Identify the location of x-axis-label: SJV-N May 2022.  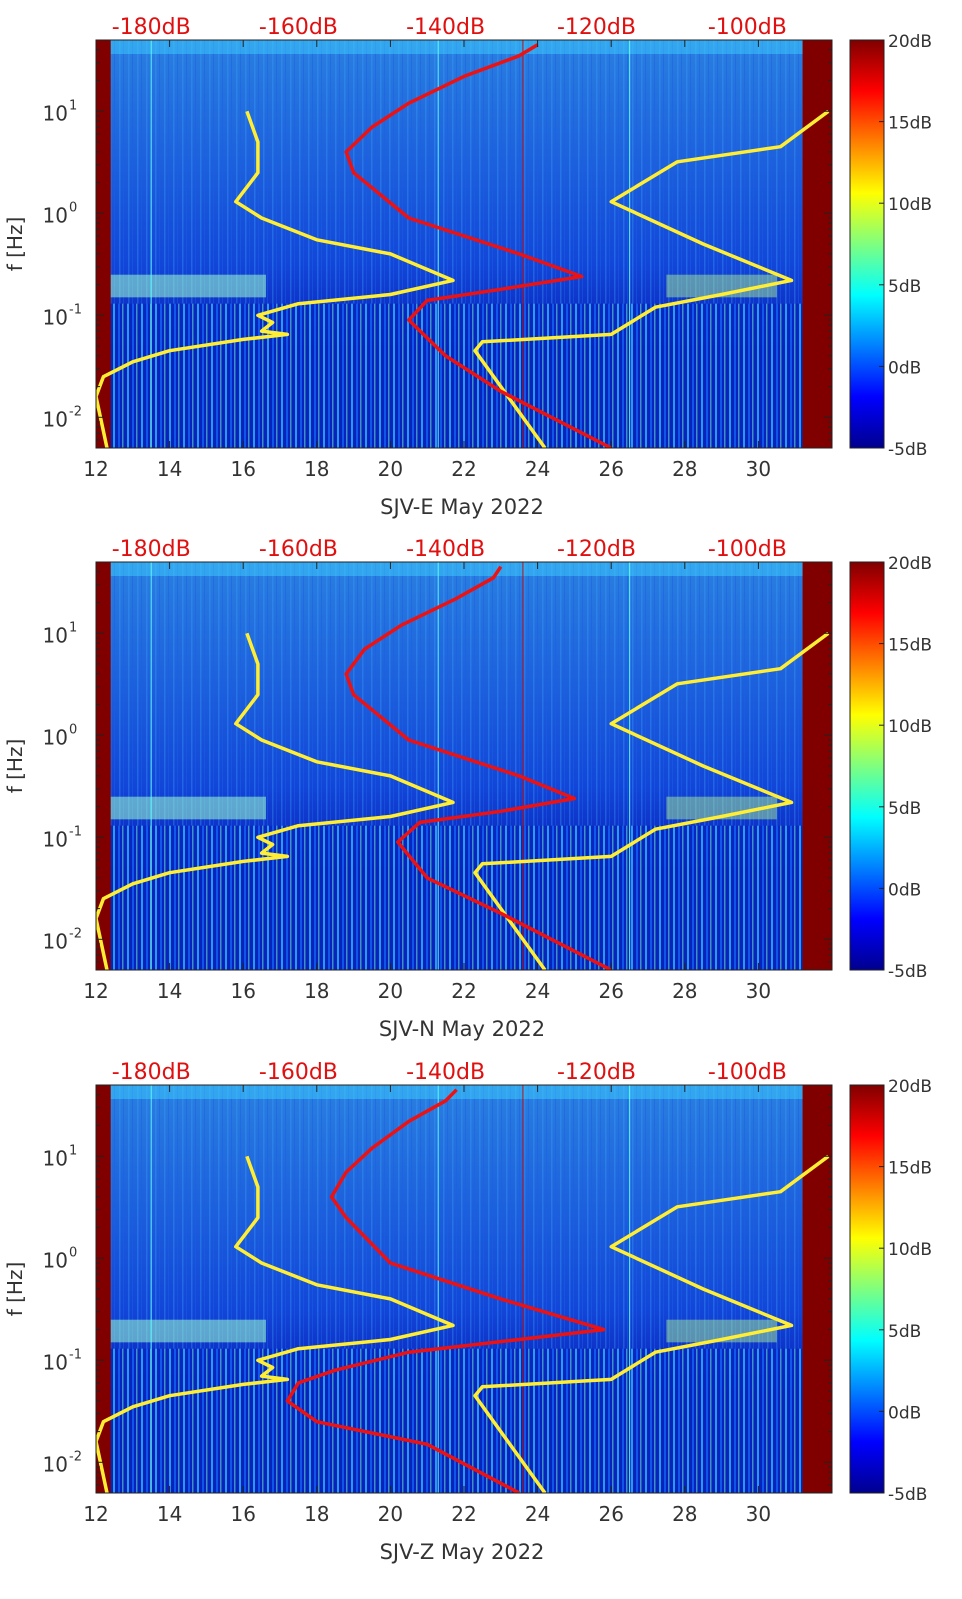
(462, 1029).